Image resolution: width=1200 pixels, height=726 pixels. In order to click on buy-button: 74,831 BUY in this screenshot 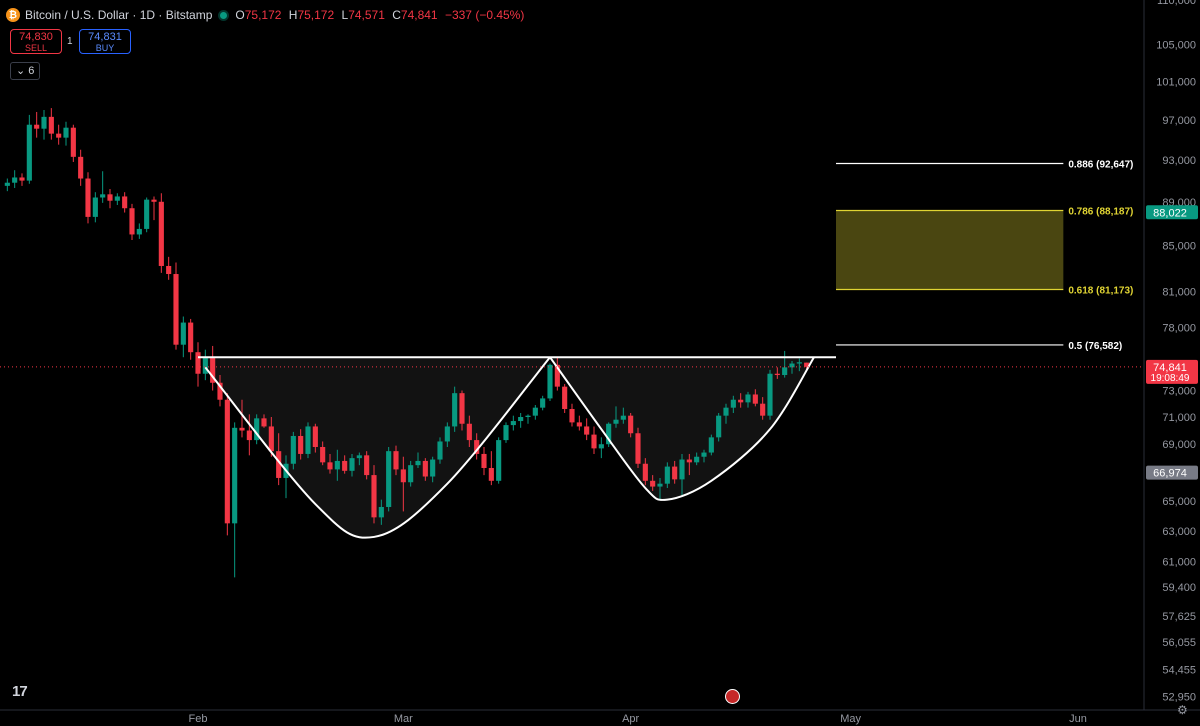, I will do `click(105, 41)`.